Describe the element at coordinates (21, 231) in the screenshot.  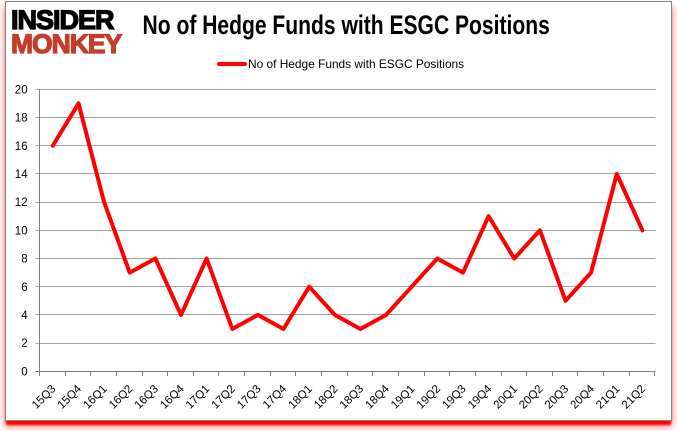
I see `svg-text: 10` at that location.